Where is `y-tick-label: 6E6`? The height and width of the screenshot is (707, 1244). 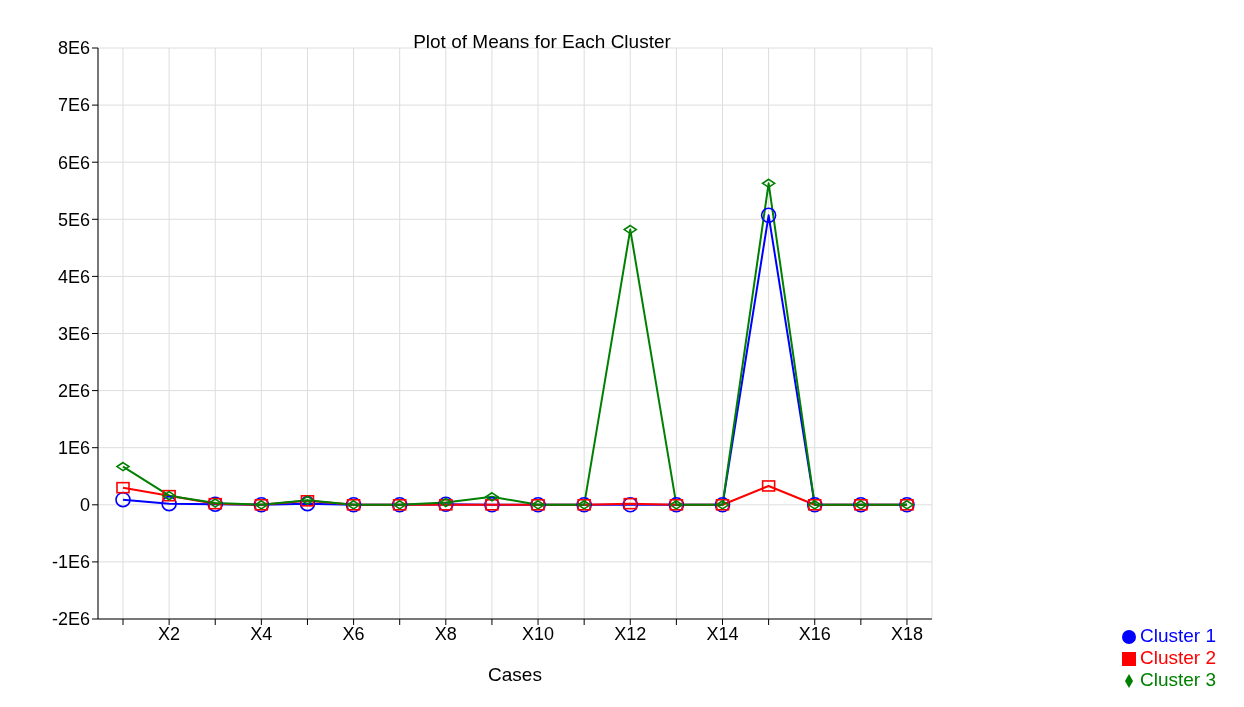 y-tick-label: 6E6 is located at coordinates (73, 162).